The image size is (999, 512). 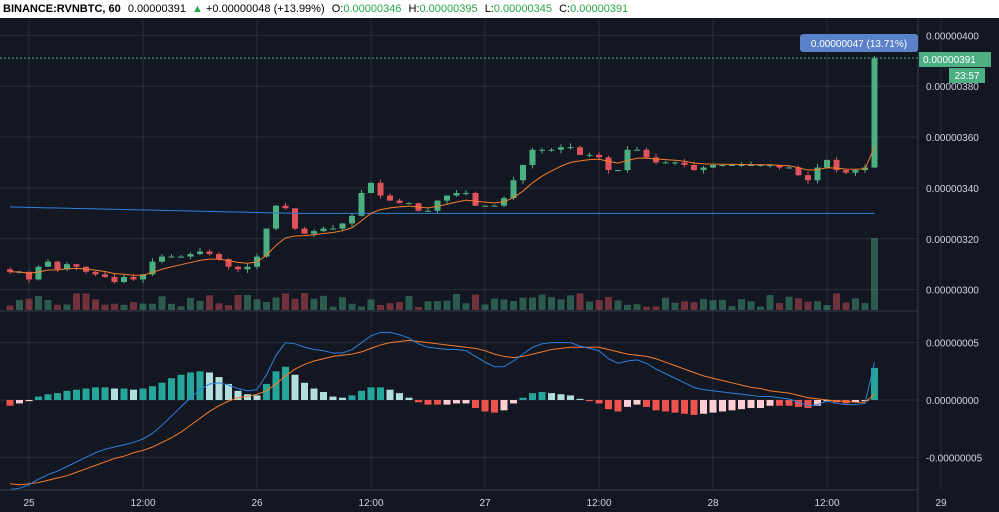 I want to click on time-tick-label: 29, so click(x=941, y=503).